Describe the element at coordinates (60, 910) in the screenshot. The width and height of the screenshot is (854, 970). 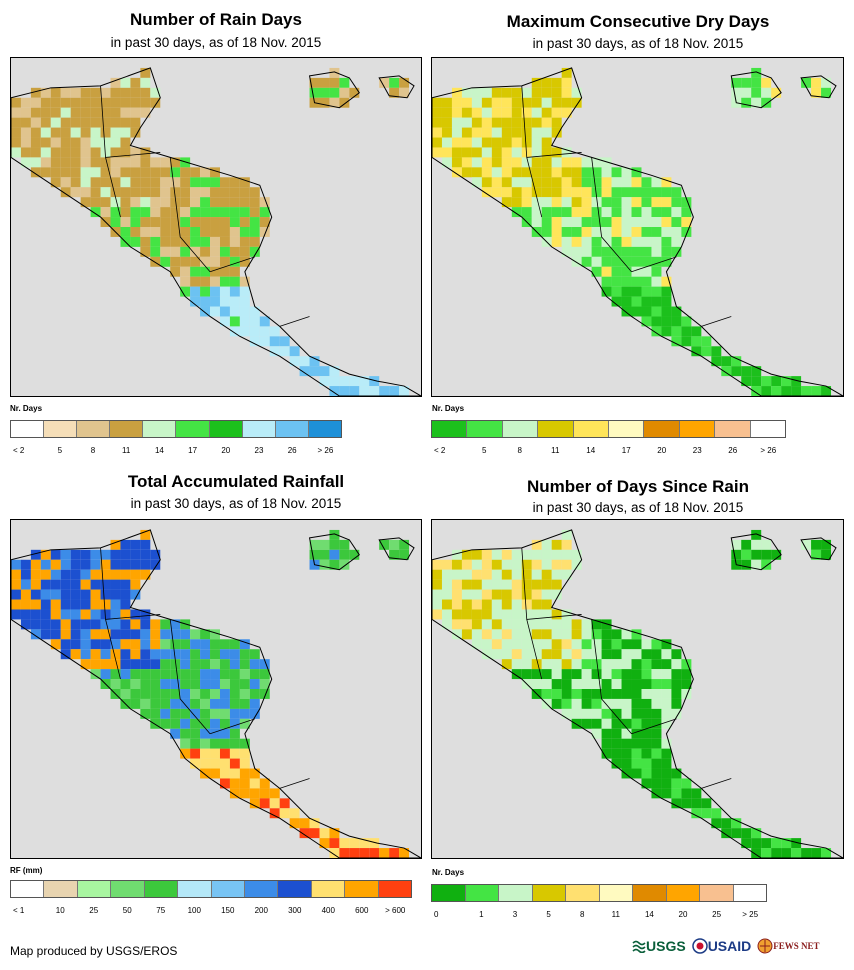
I see `legend-label: 10` at that location.